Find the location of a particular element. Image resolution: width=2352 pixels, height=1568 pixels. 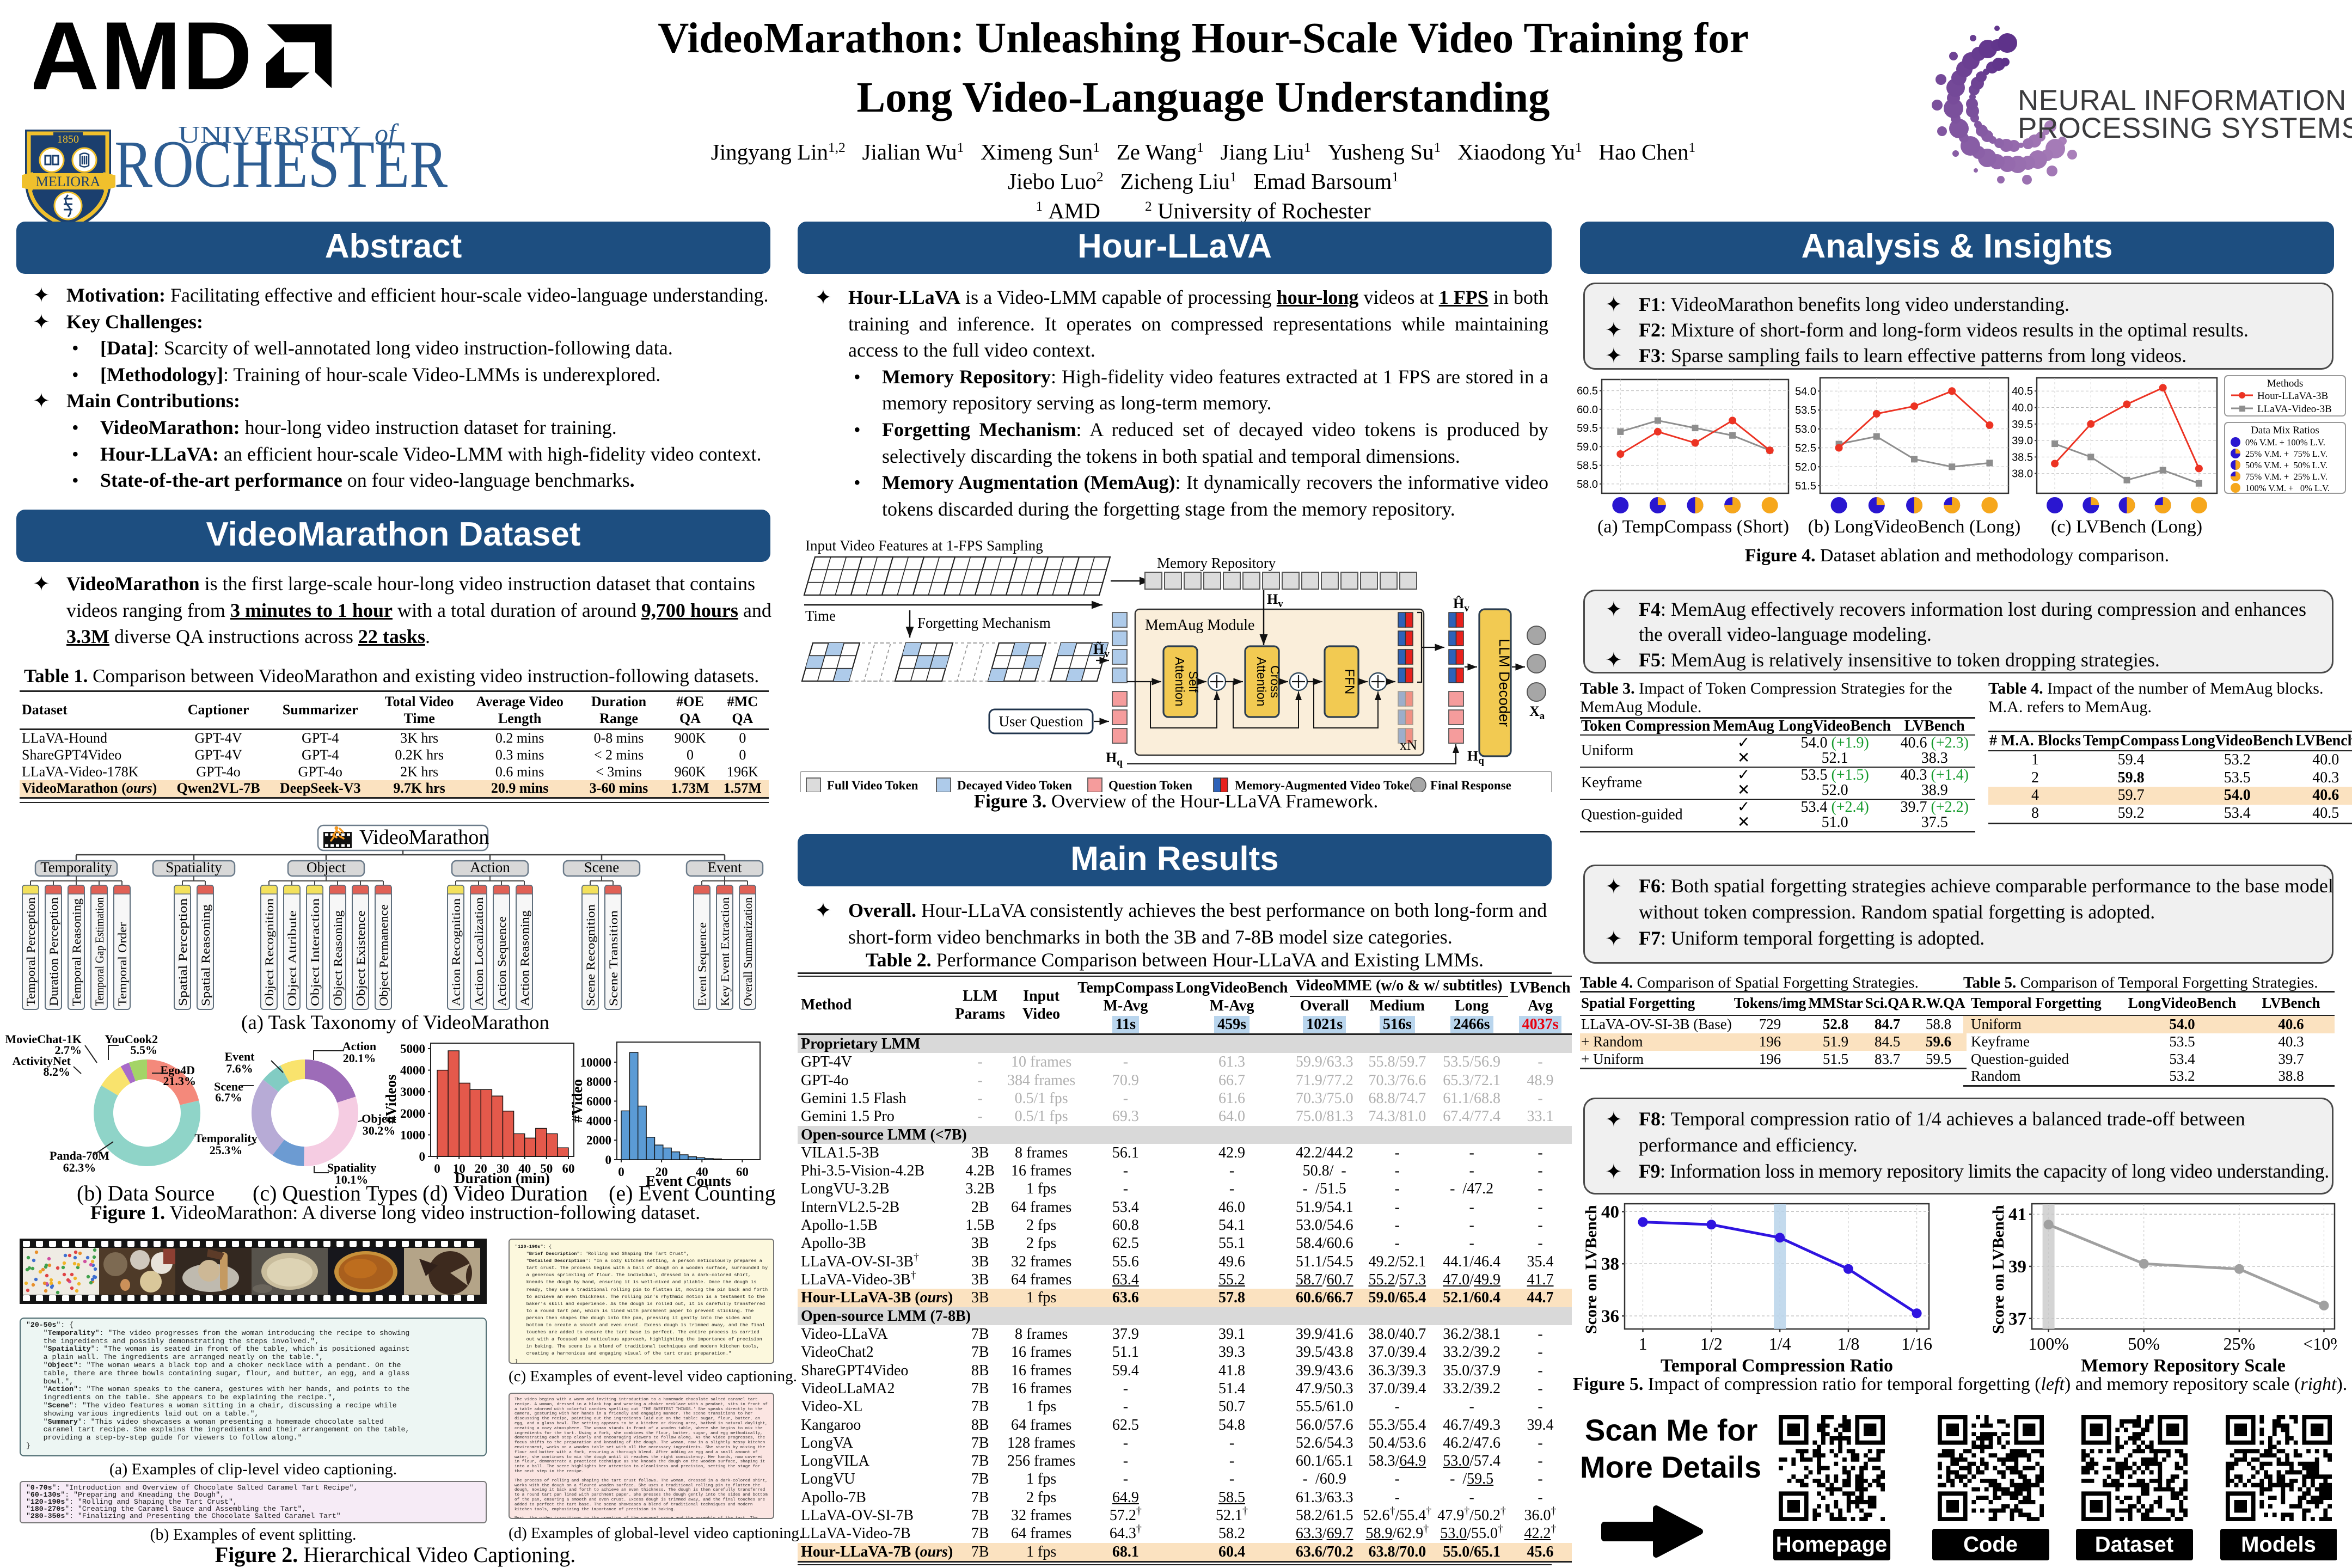

svg-text: Xa is located at coordinates (1537, 712).